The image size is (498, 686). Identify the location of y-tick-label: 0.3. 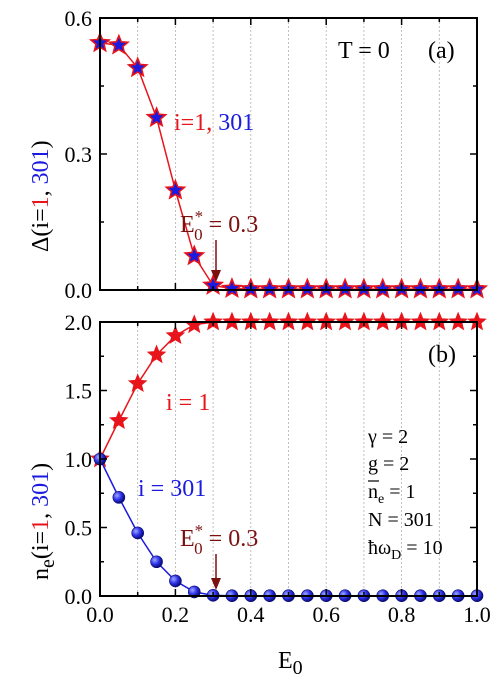
(79, 154).